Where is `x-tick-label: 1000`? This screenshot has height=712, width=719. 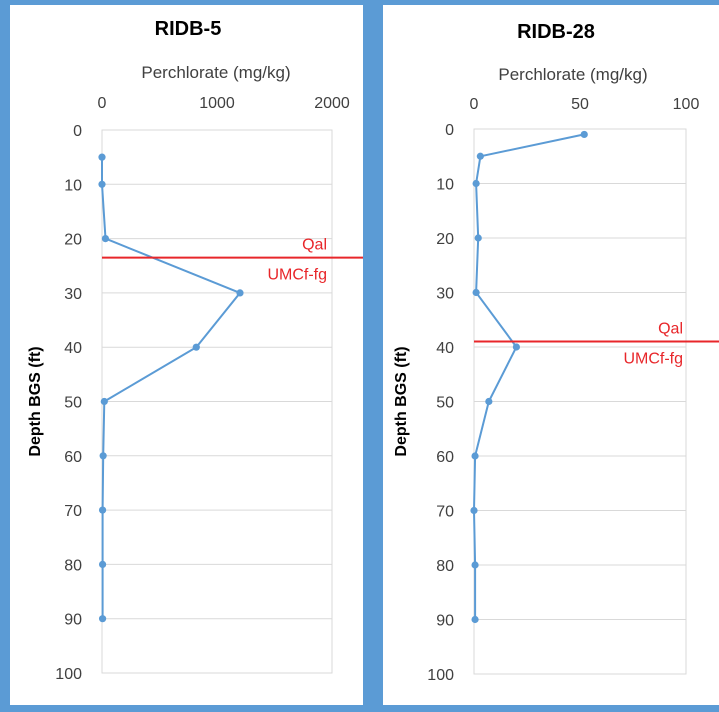 x-tick-label: 1000 is located at coordinates (217, 103).